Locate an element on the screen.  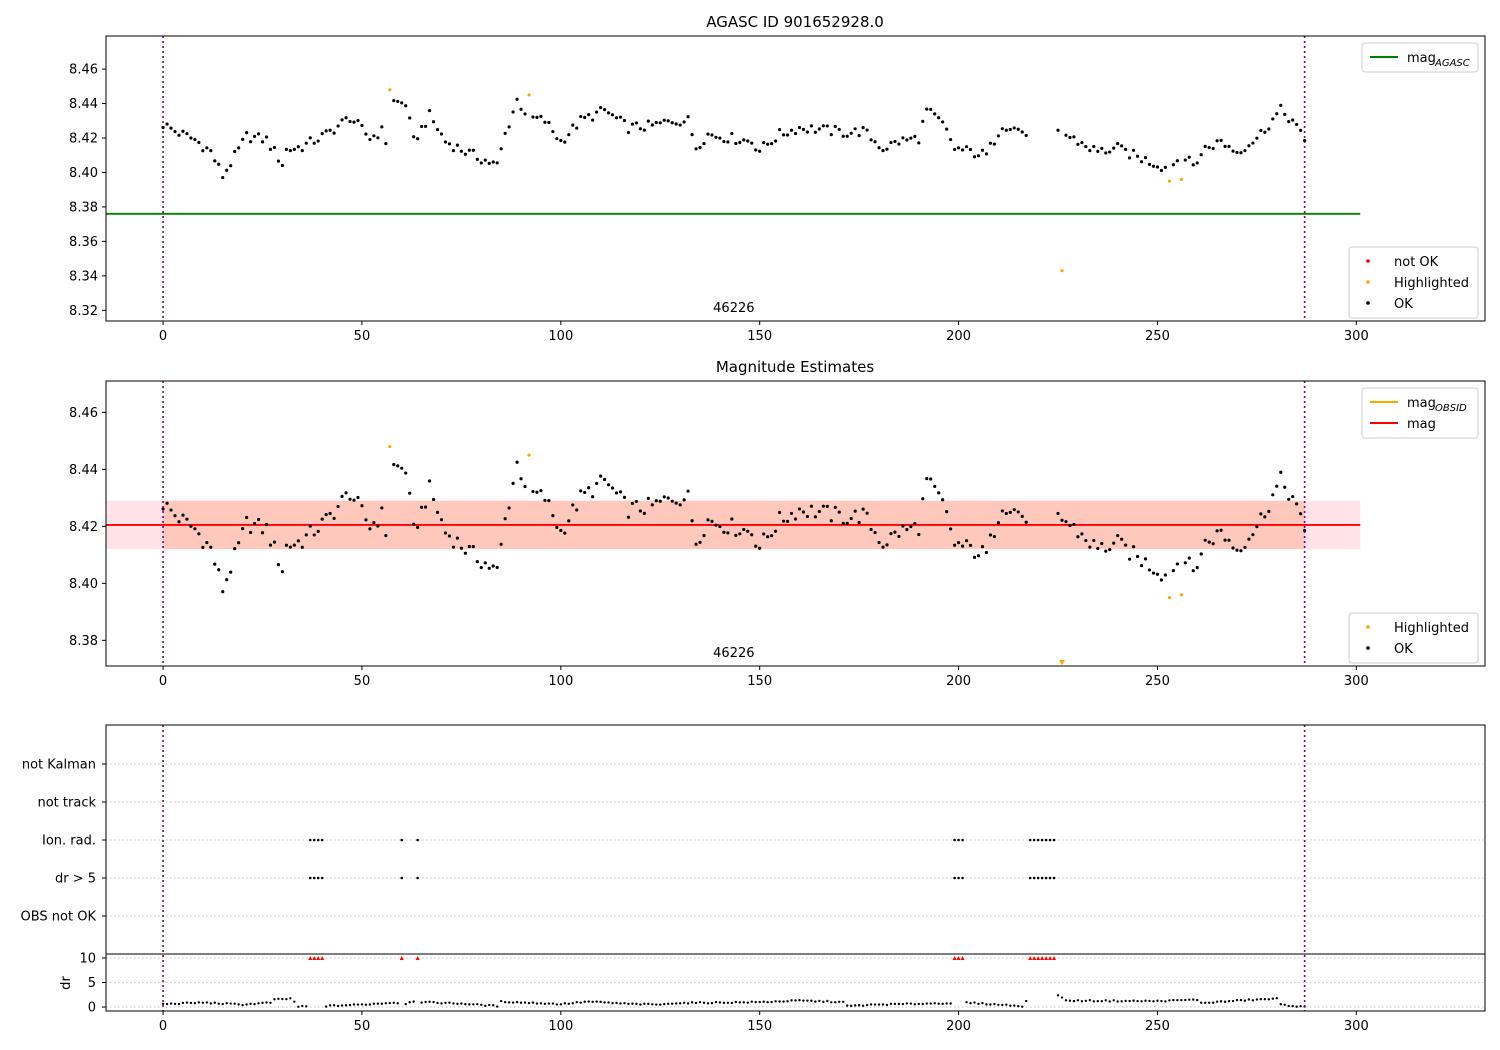
legend-box is located at coordinates (1420, 57).